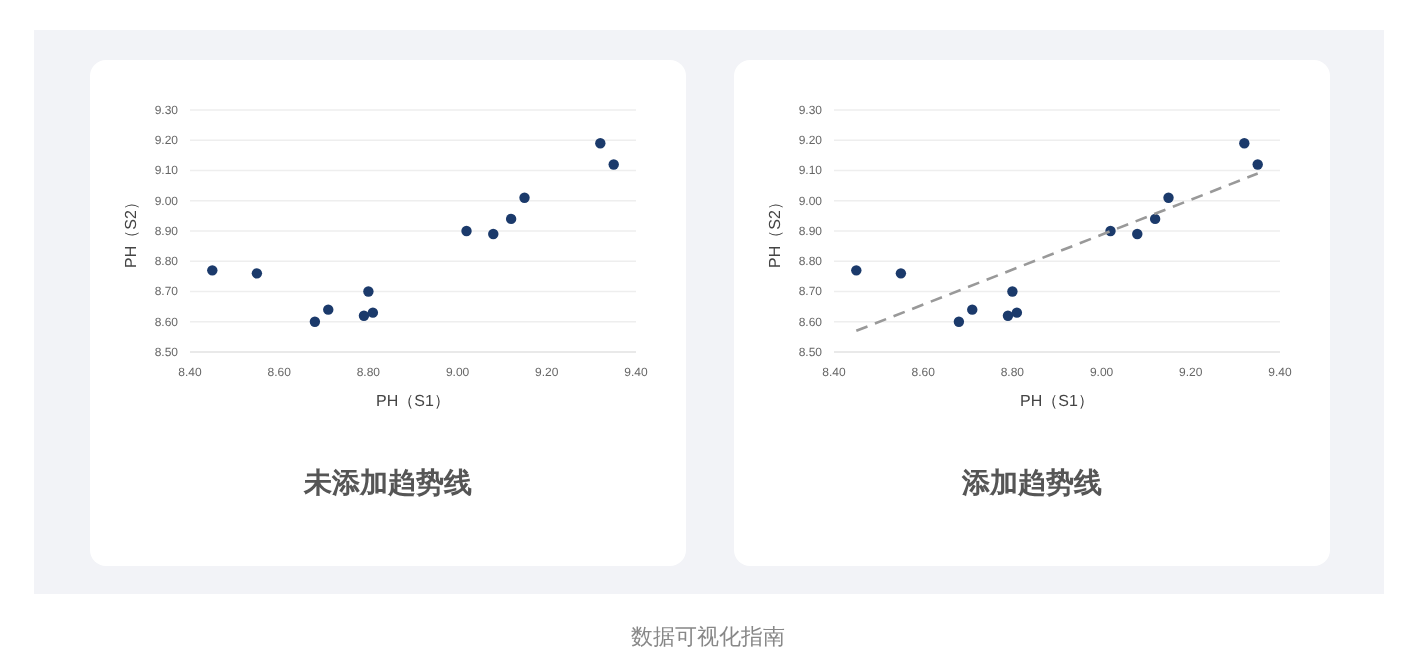 This screenshot has height=666, width=1418. I want to click on text: 未添加趋势线, so click(387, 482).